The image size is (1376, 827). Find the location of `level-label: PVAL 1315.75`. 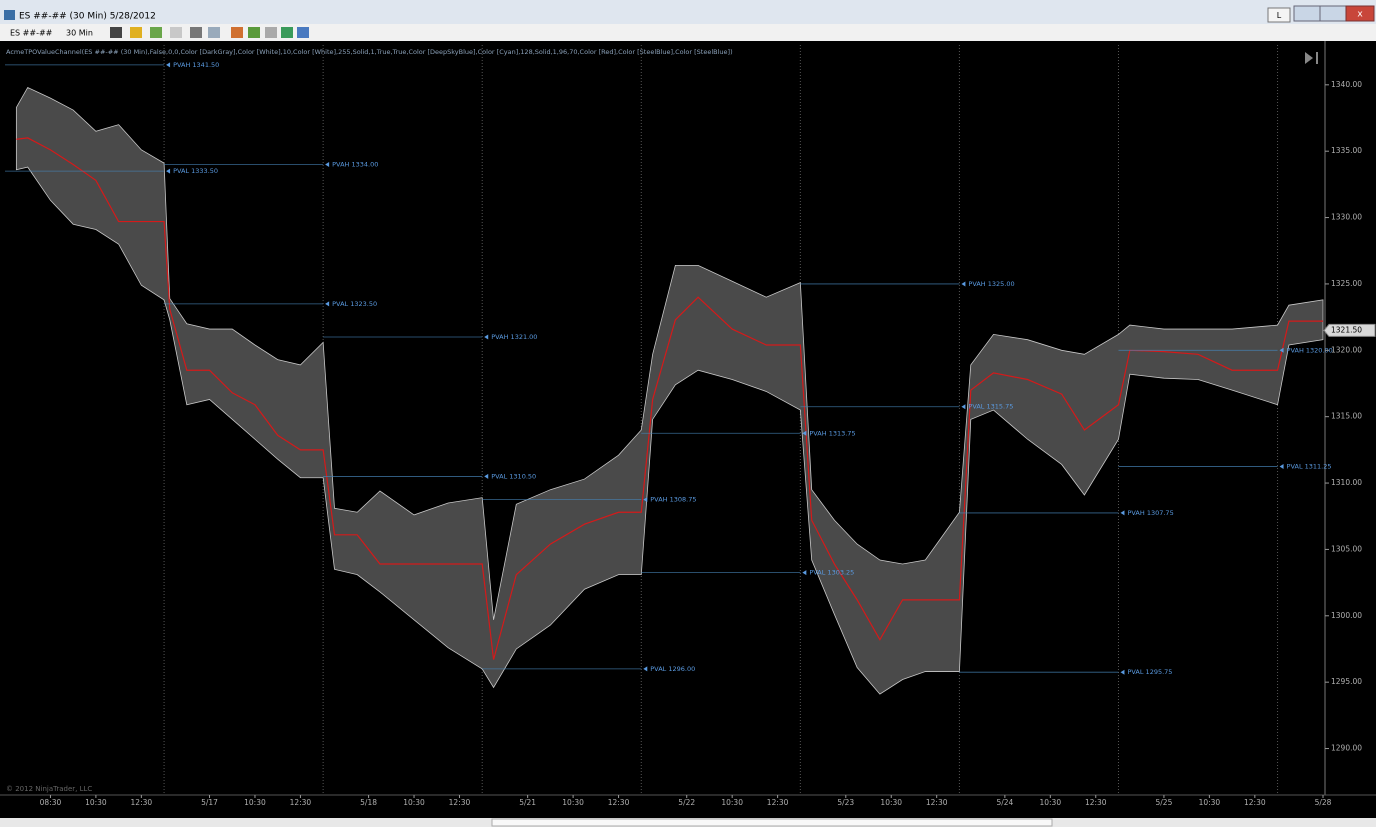

level-label: PVAL 1315.75 is located at coordinates (990, 407).